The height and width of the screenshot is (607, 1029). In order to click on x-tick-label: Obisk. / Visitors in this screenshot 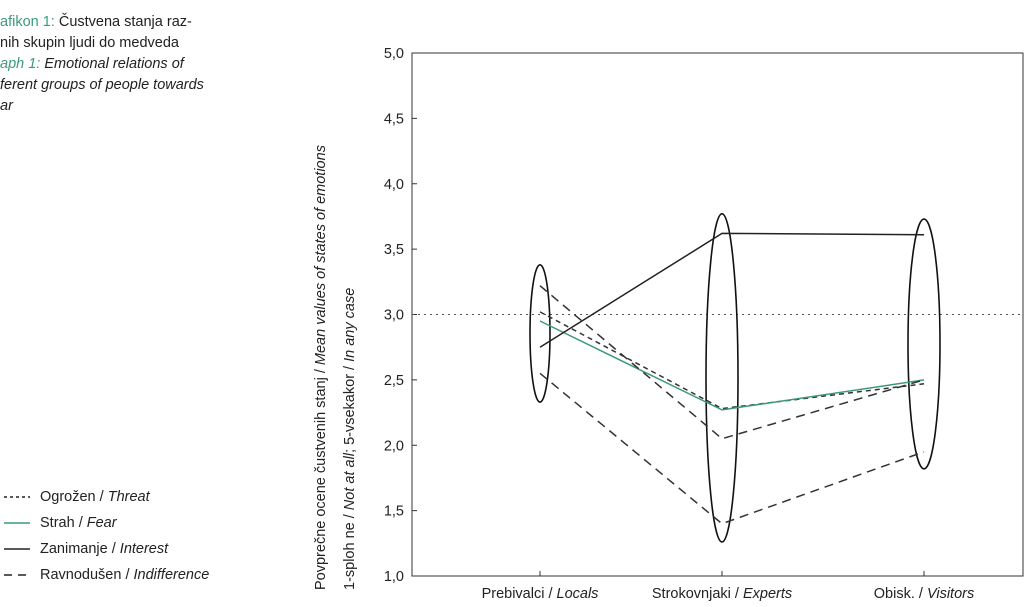, I will do `click(924, 594)`.